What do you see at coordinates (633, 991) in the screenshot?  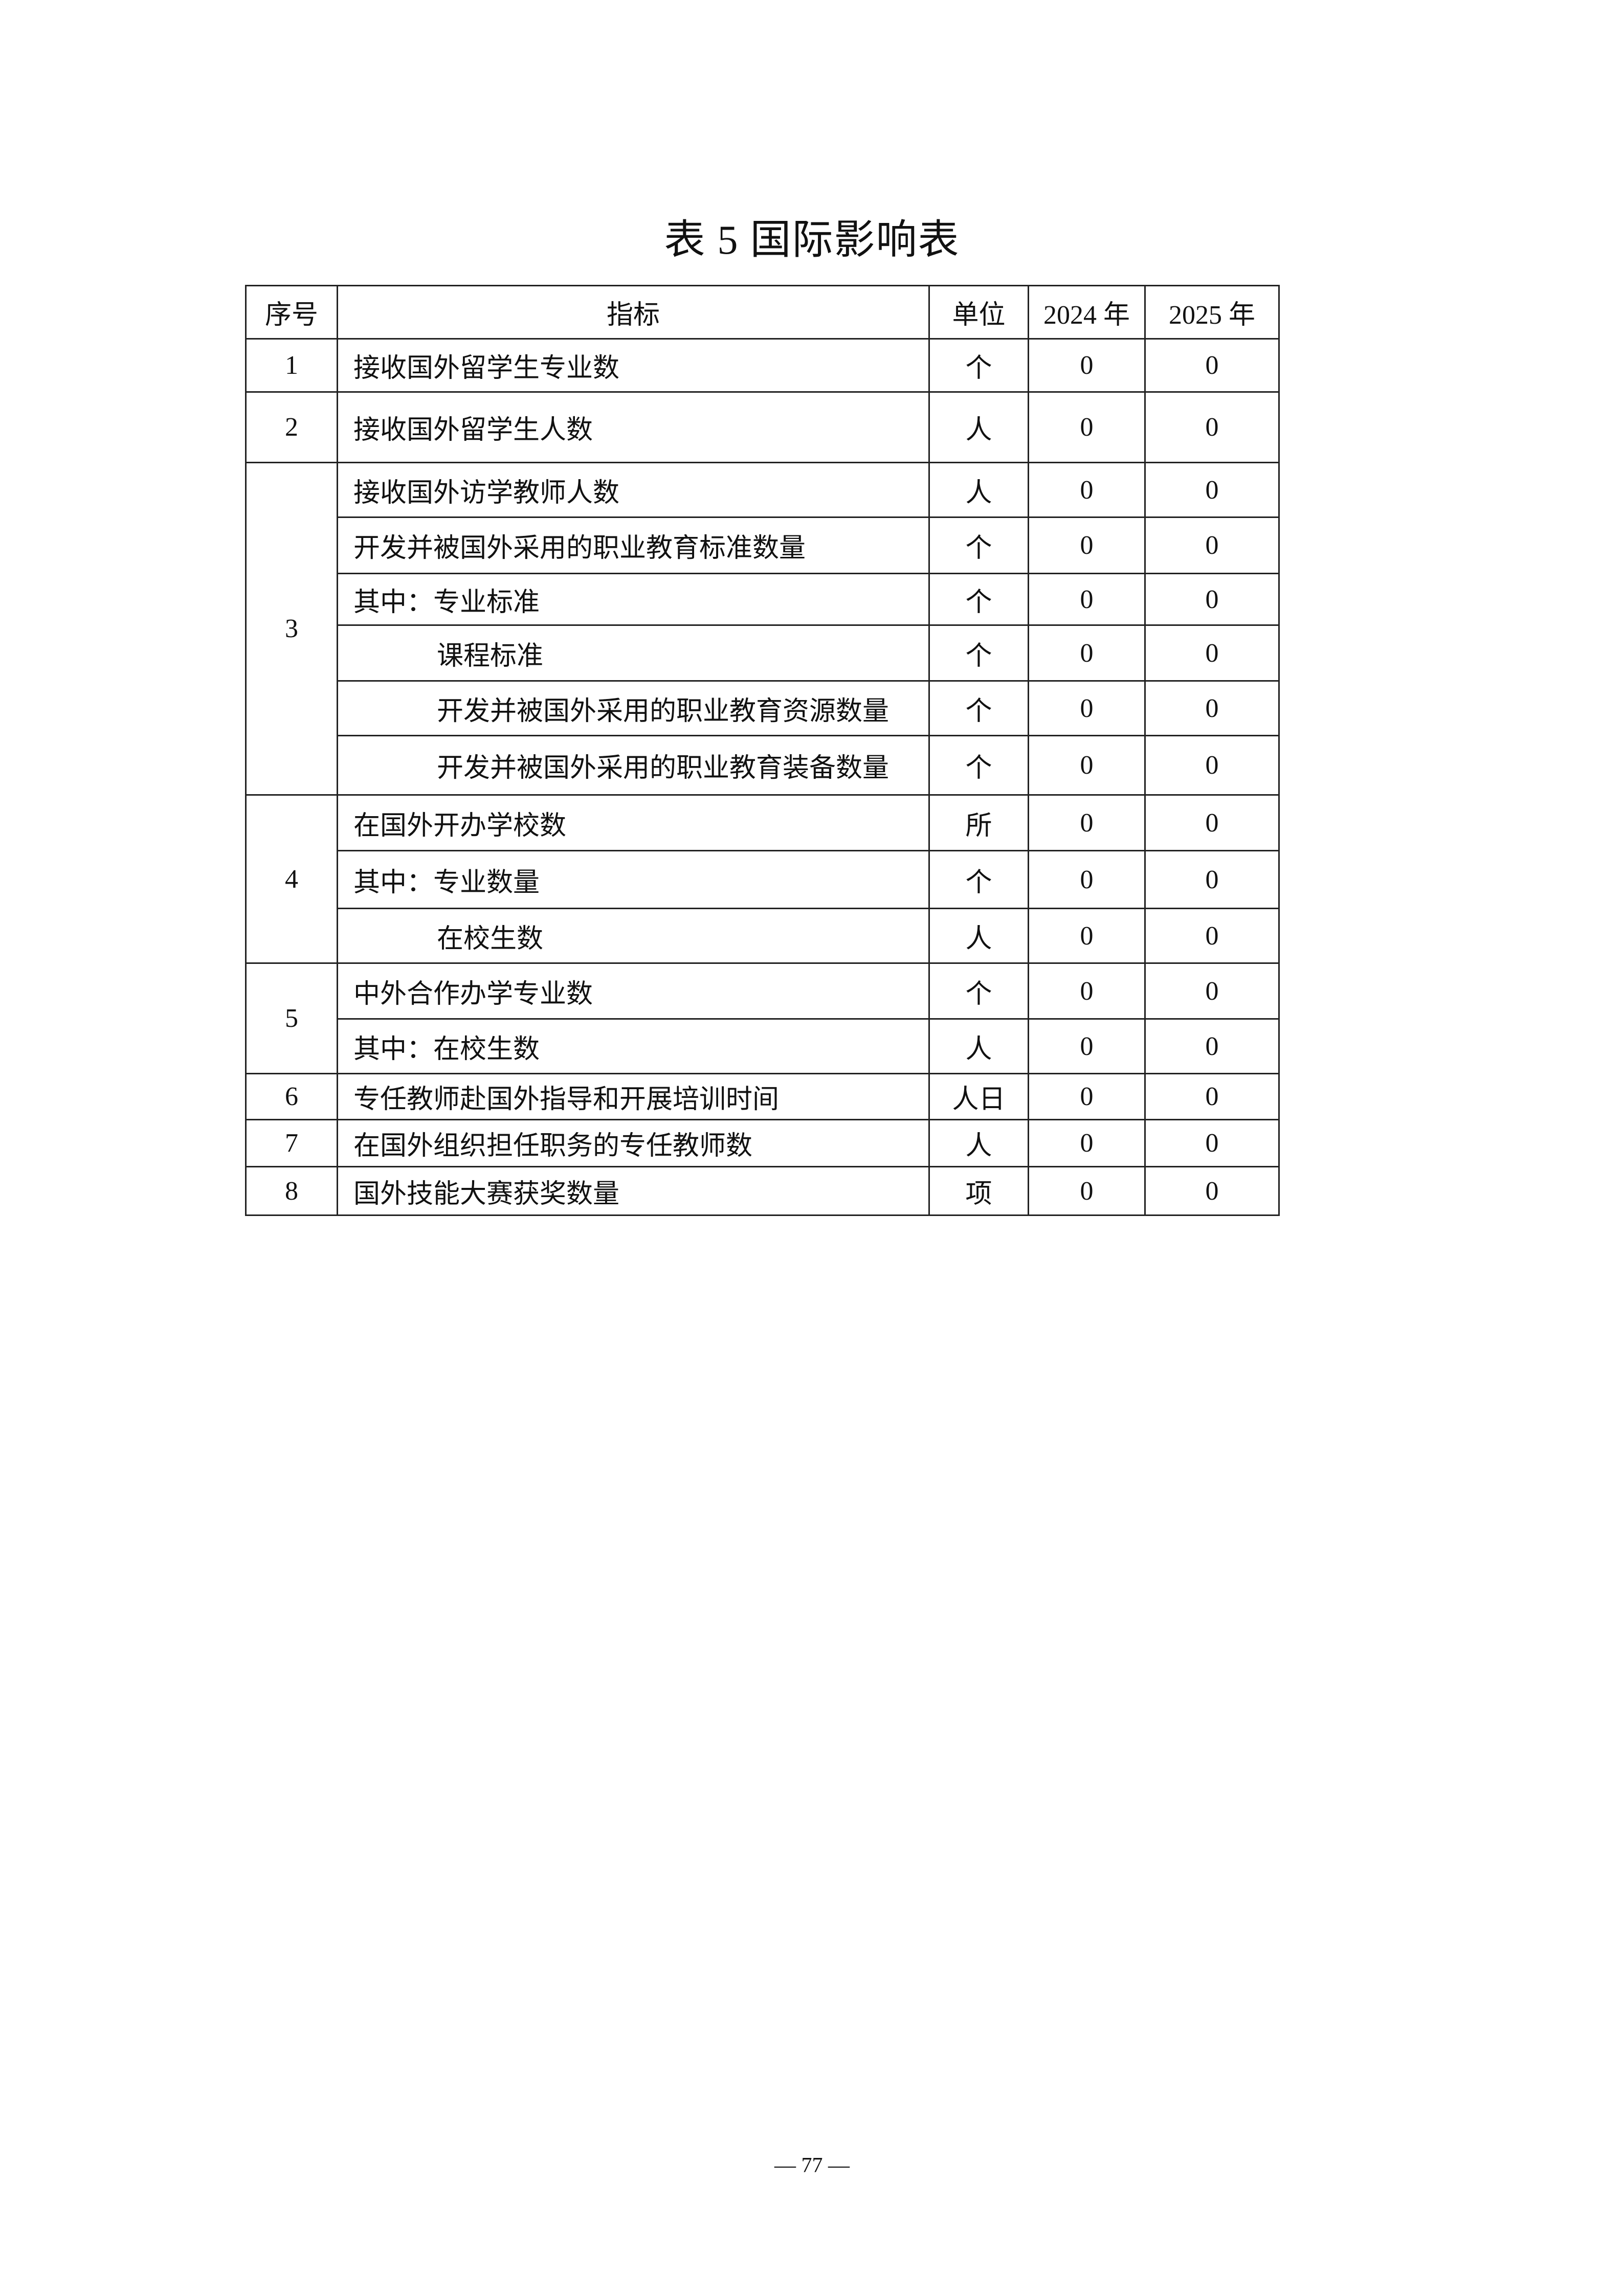 I see `row-indicator: 中外合作办学专业数` at bounding box center [633, 991].